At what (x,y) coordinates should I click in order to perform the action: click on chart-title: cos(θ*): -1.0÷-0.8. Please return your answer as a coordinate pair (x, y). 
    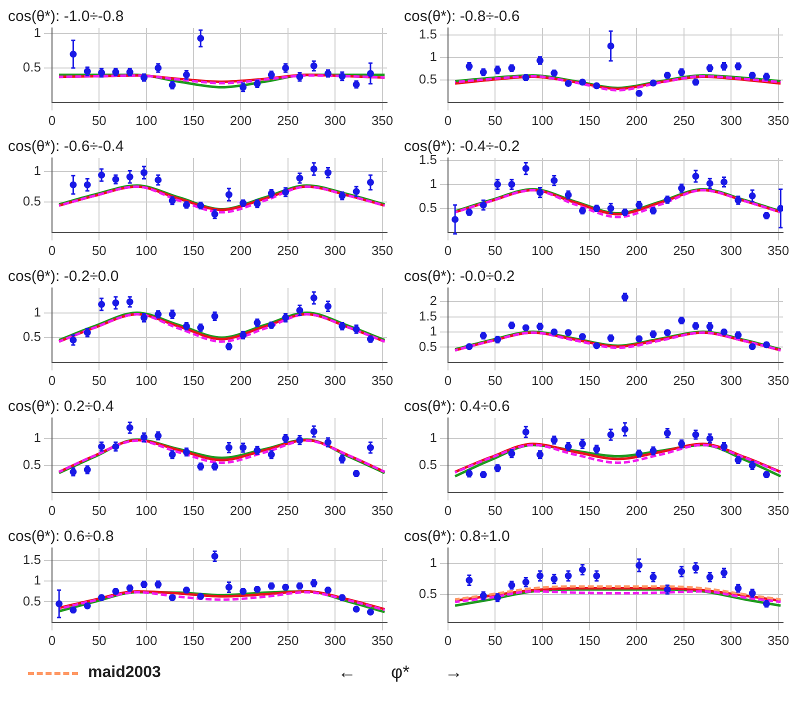
    Looking at the image, I should click on (66, 17).